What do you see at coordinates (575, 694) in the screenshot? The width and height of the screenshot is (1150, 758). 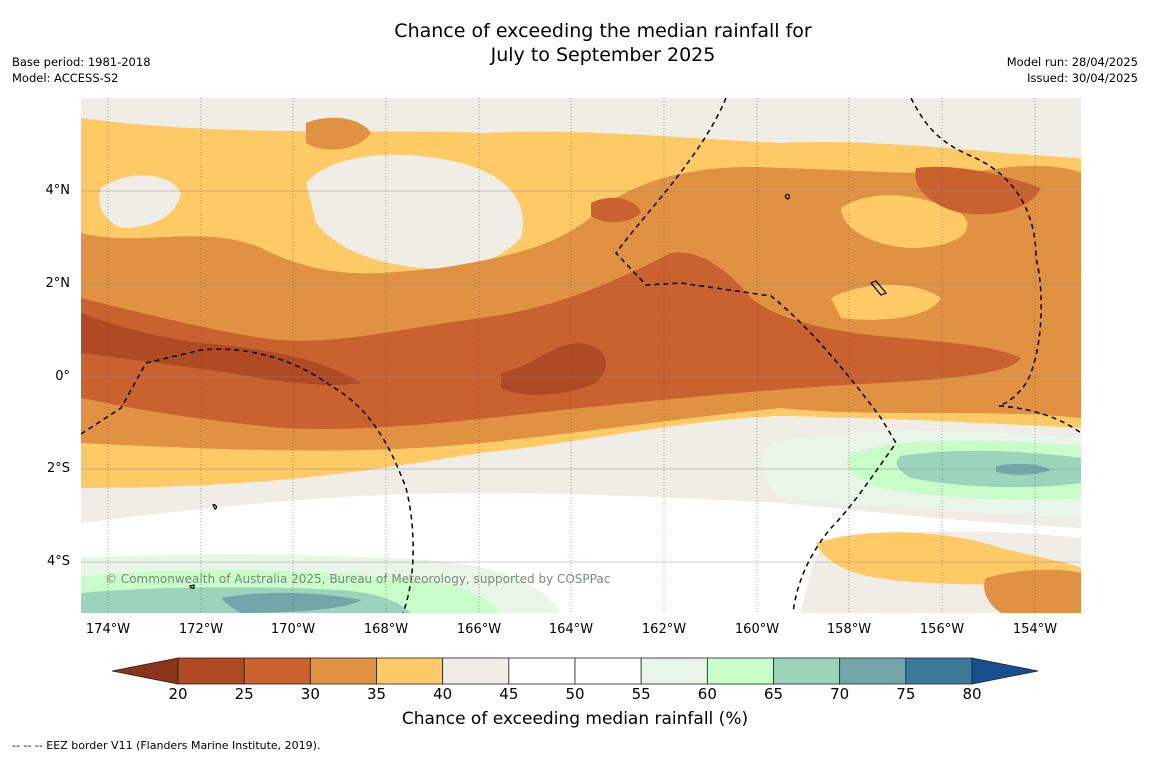 I see `colorbar-tick-label: 50` at bounding box center [575, 694].